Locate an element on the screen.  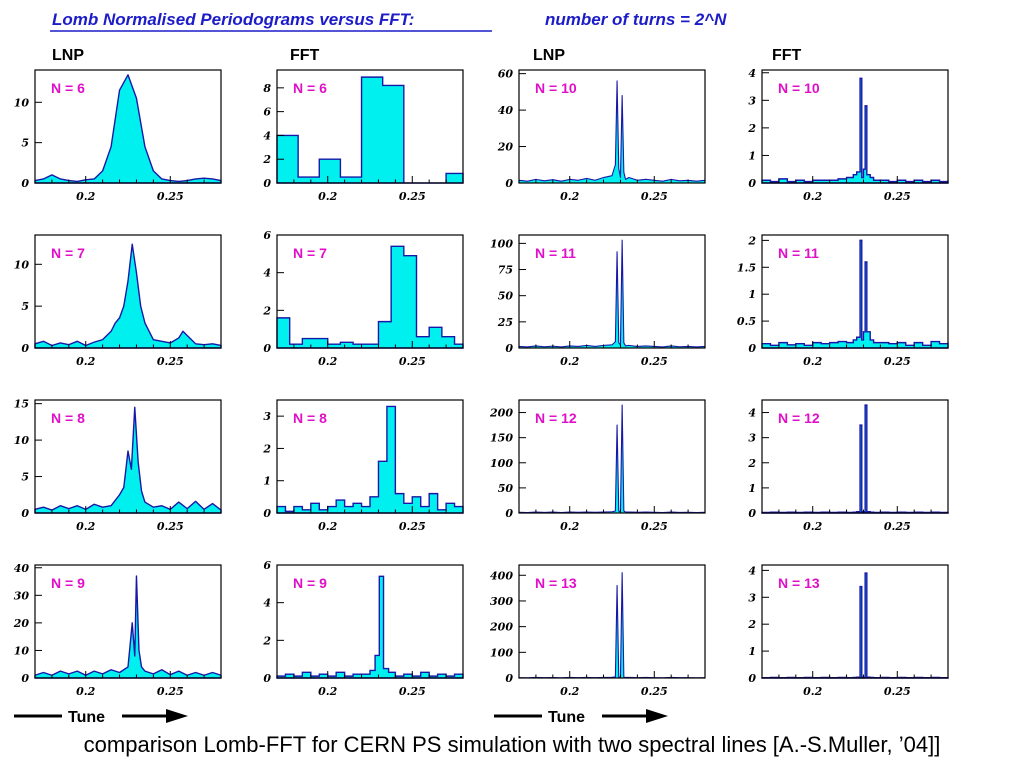
panel-fft-n-8: 0.2 0.25 0 1 2 3 N = 8 is located at coordinates (363, 466).